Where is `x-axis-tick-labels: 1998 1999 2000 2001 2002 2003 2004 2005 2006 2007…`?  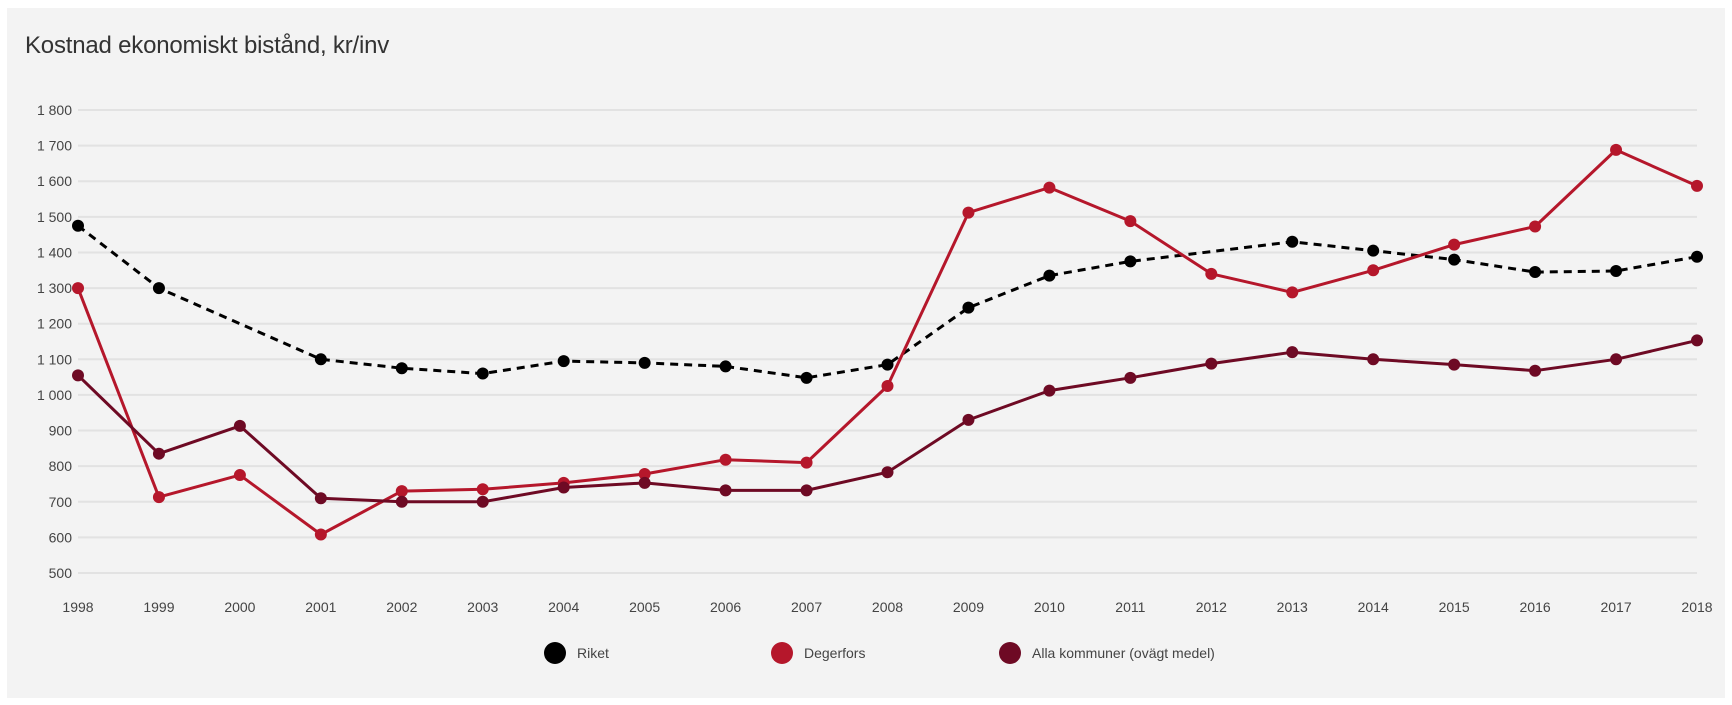
x-axis-tick-labels: 1998 1999 2000 2001 2002 2003 2004 2005 2006 2007… is located at coordinates (887, 607).